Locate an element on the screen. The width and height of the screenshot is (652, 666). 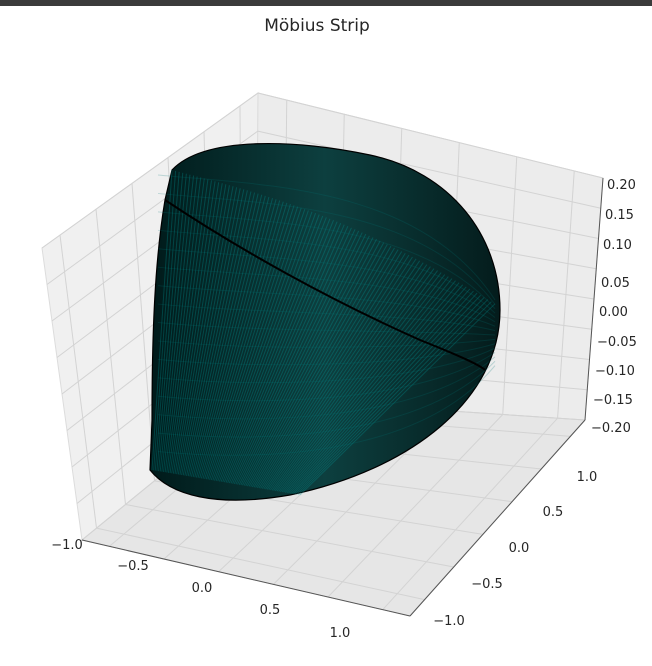
x-tick-label: 0.5 is located at coordinates (270, 610).